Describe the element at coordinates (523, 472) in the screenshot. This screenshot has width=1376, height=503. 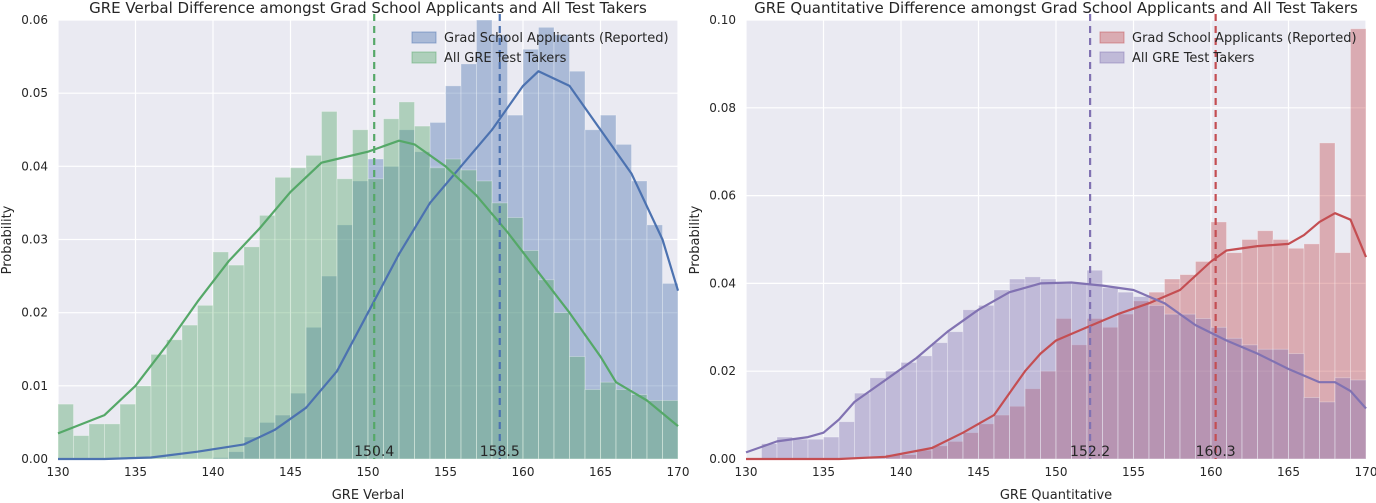
I see `left-x-tick-label: 160` at that location.